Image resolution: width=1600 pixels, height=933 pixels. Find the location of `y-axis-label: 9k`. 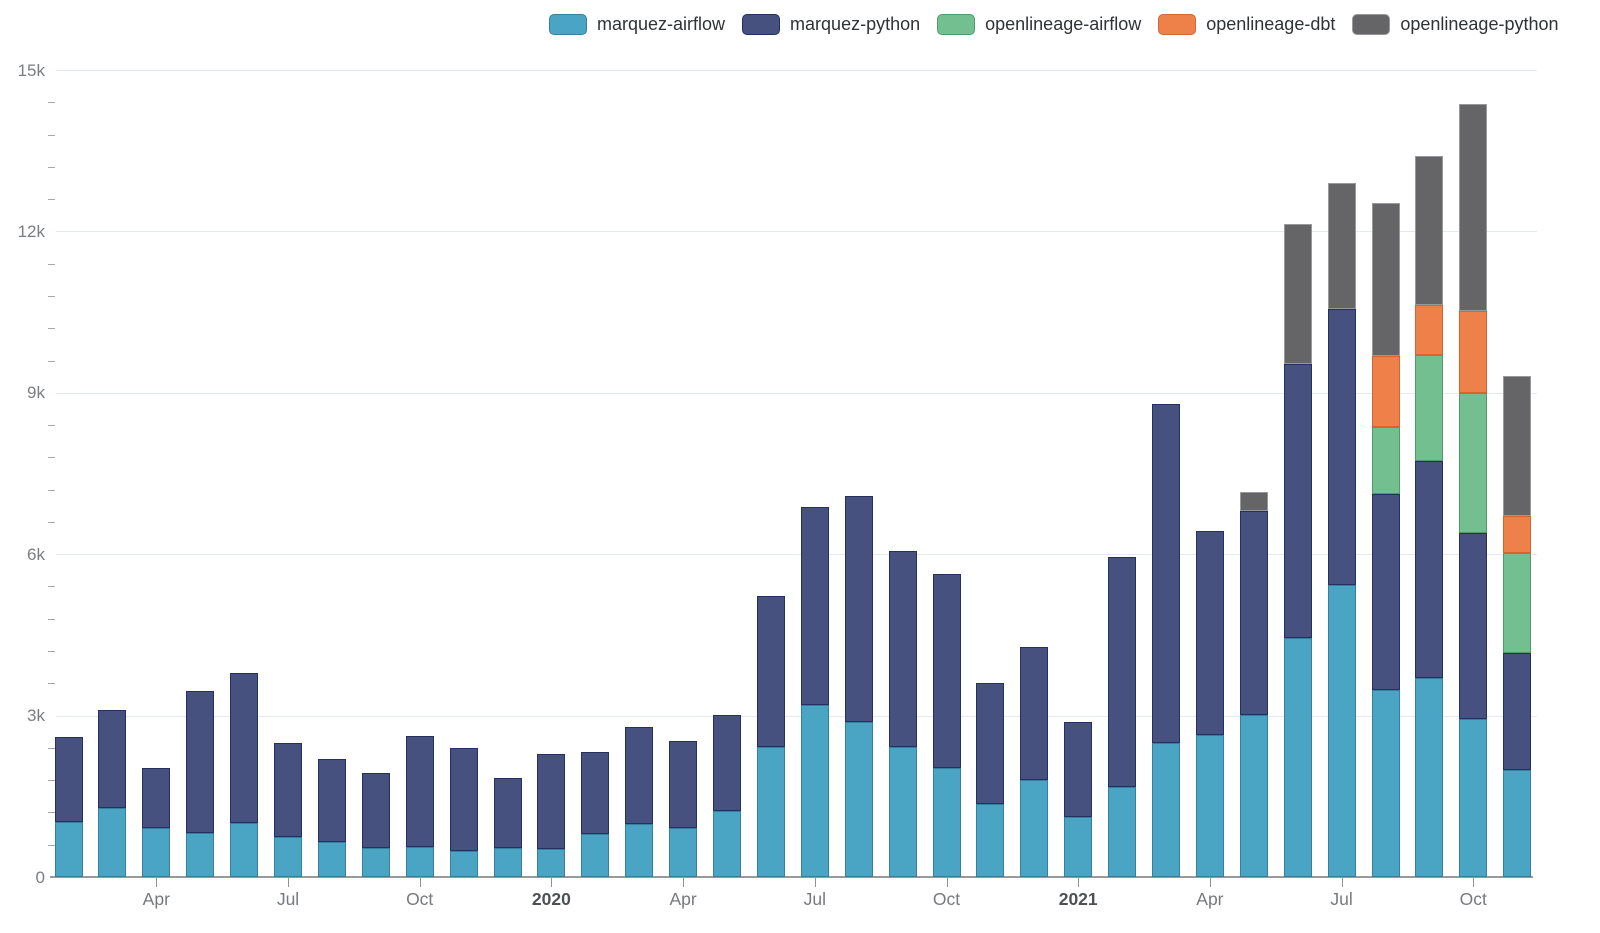

y-axis-label: 9k is located at coordinates (36, 393).